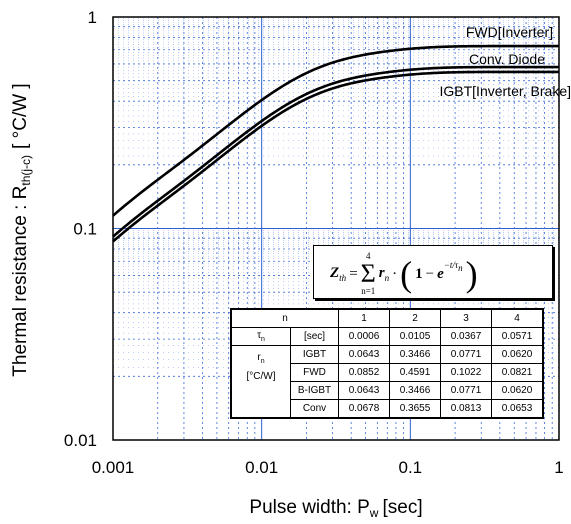  Describe the element at coordinates (113, 467) in the screenshot. I see `x-tick-label: 0.001` at that location.